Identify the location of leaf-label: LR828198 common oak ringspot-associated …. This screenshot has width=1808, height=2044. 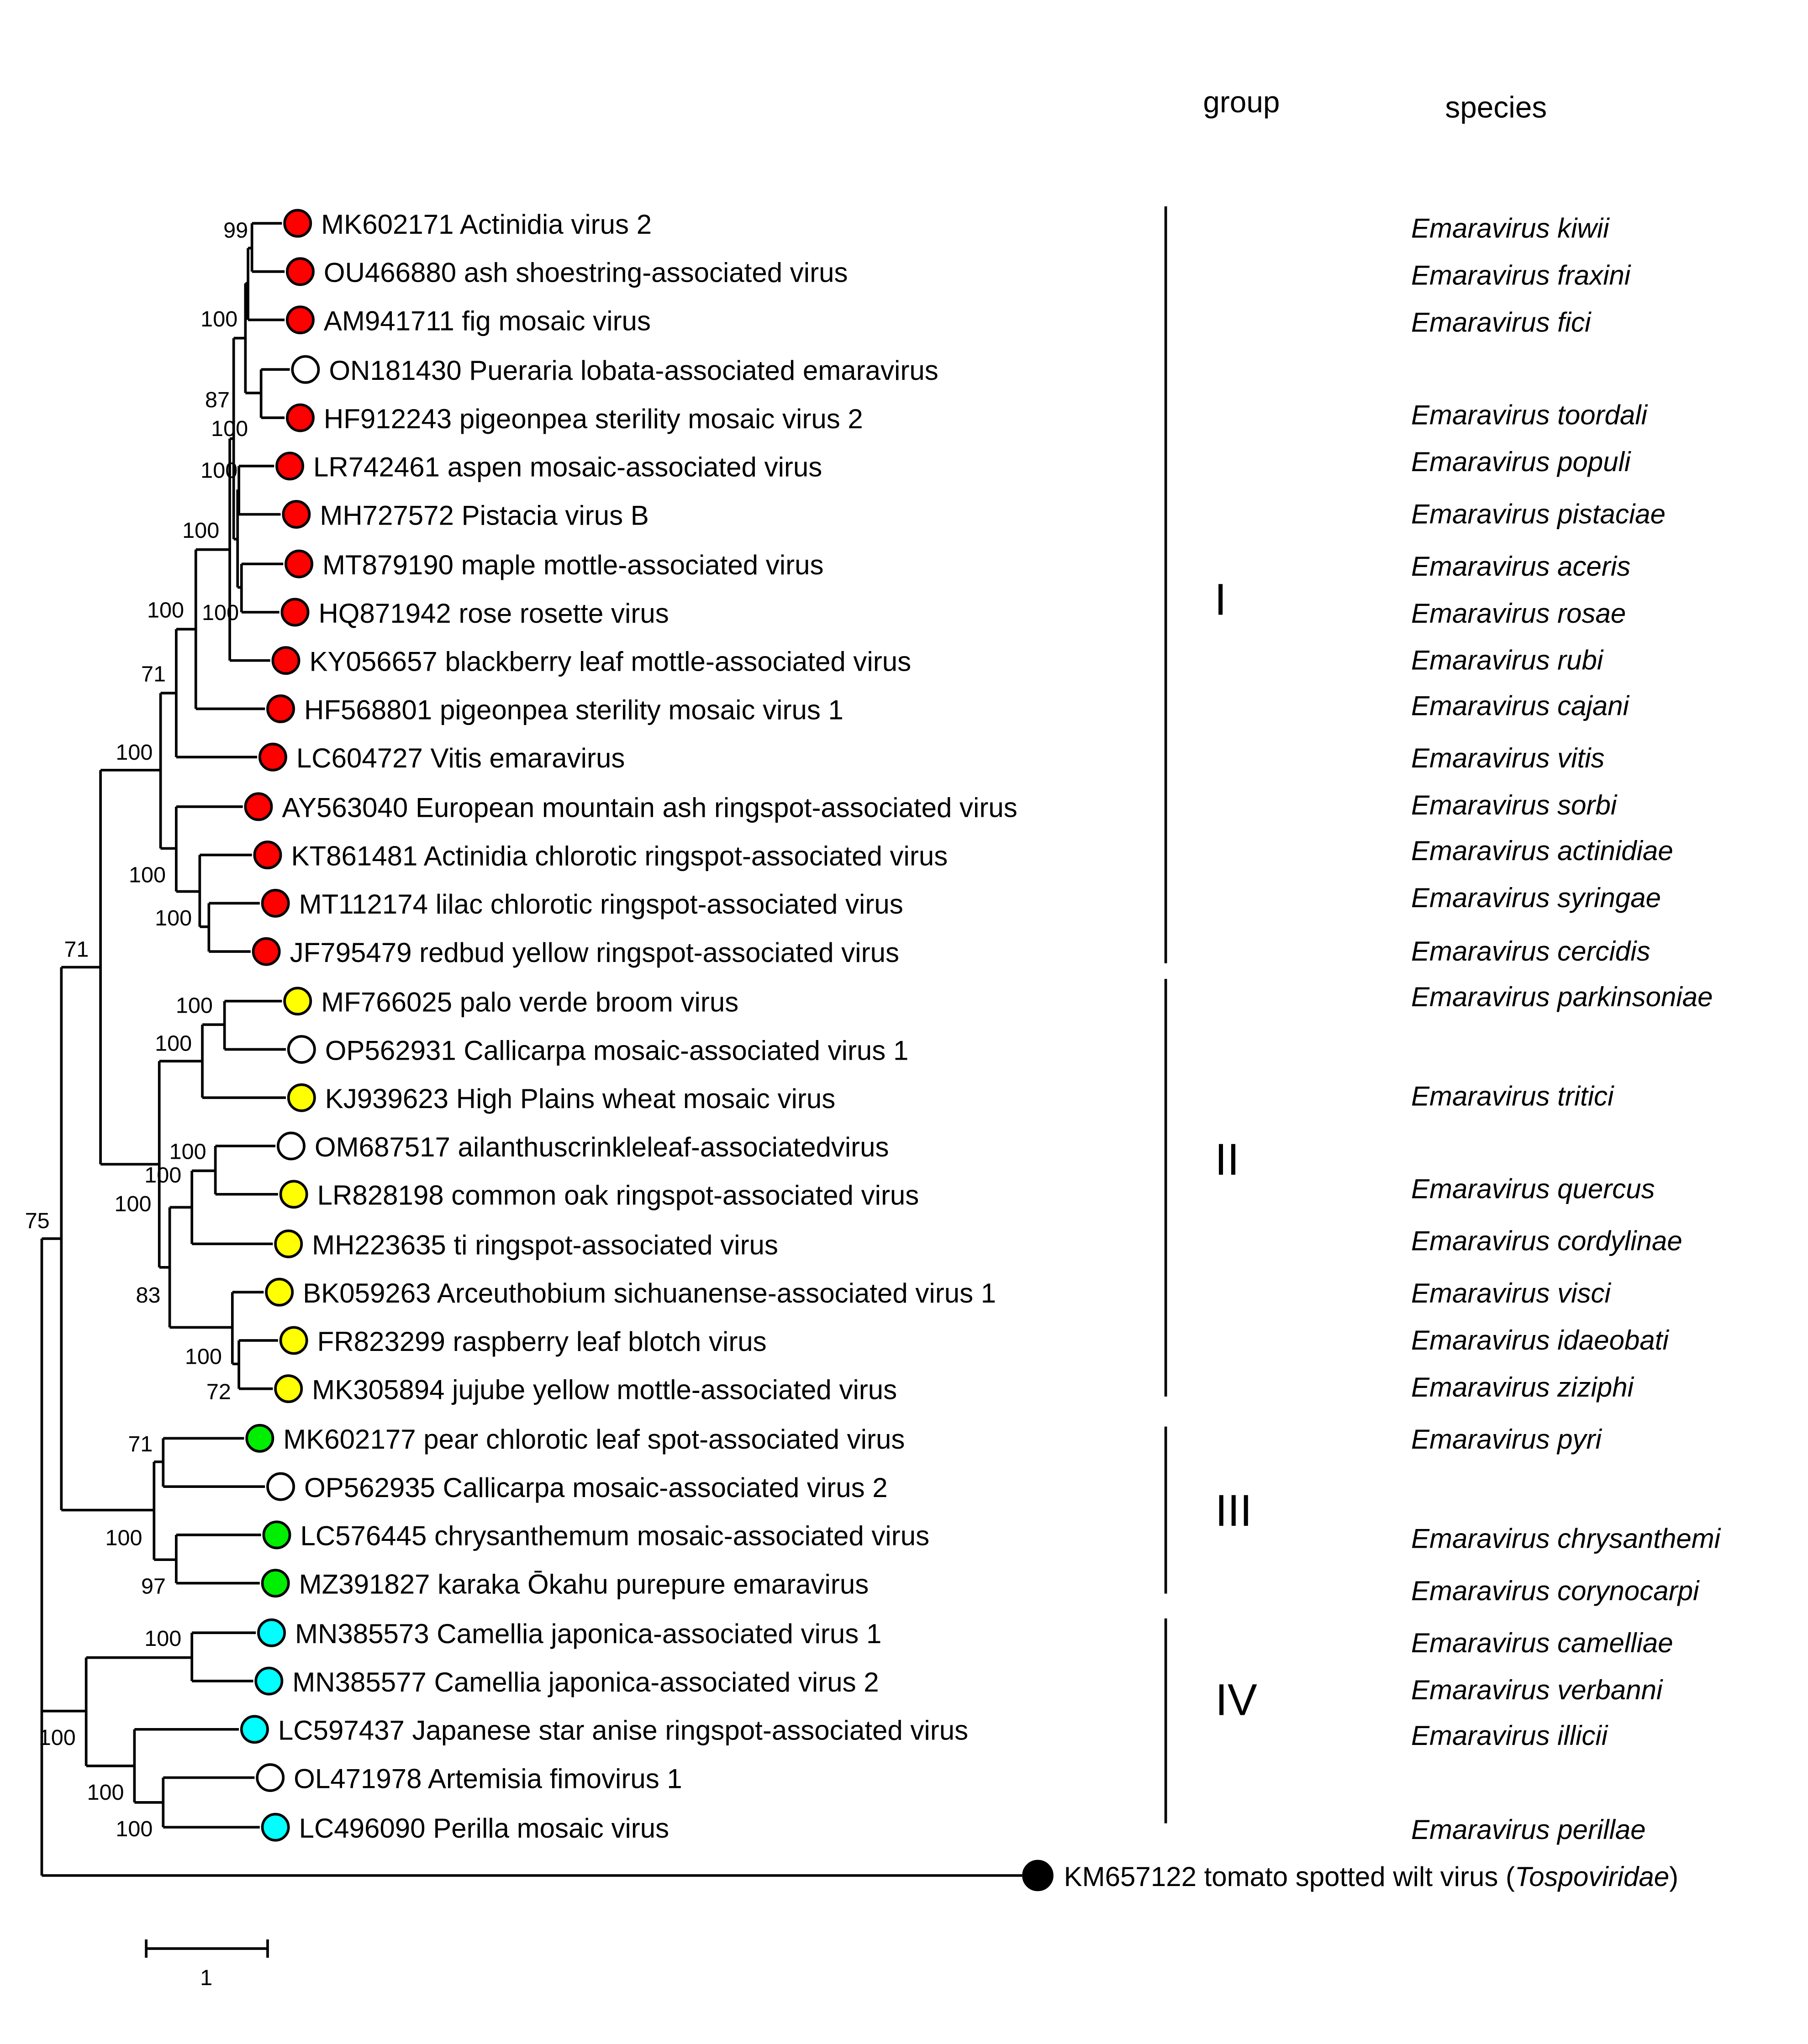
(618, 1195).